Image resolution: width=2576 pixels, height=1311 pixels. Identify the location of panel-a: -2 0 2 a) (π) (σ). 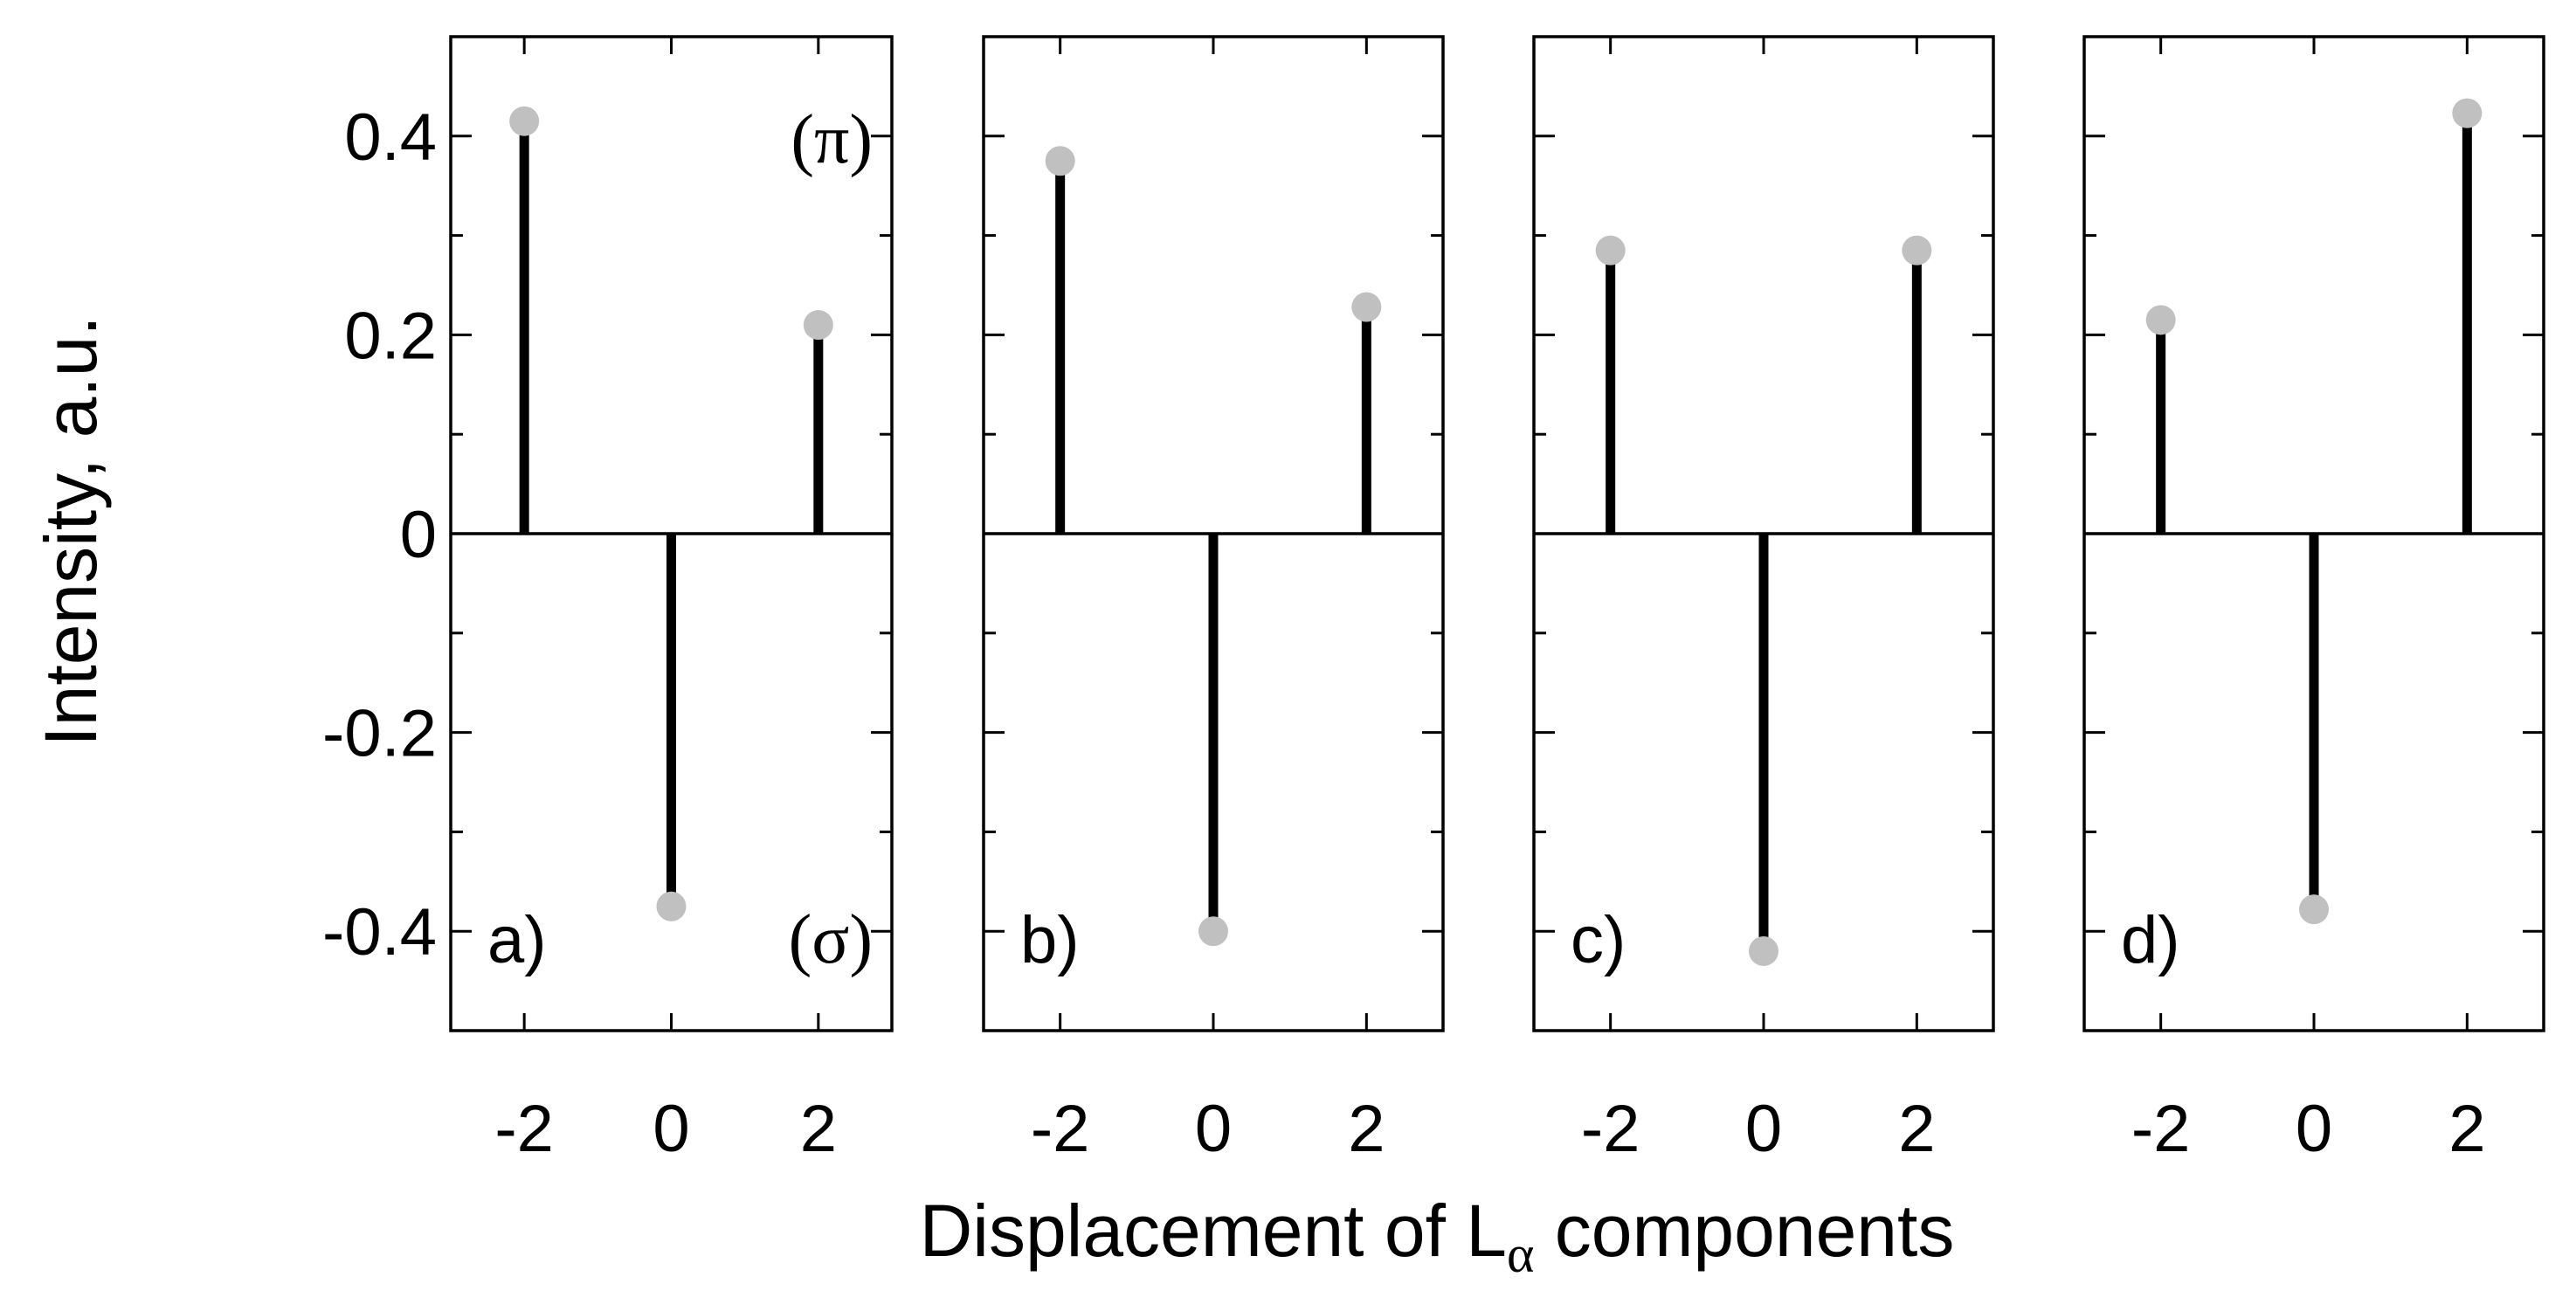
(671, 600).